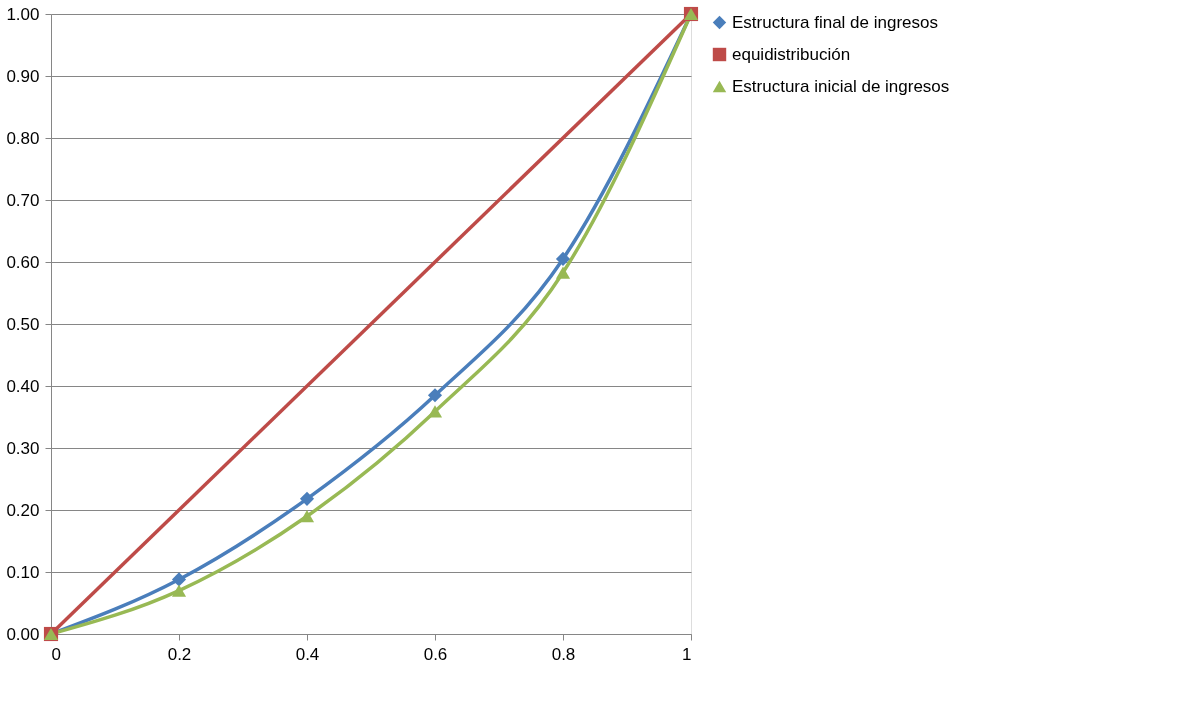 Image resolution: width=1178 pixels, height=727 pixels. I want to click on y-tick-label: 0.80, so click(23, 138).